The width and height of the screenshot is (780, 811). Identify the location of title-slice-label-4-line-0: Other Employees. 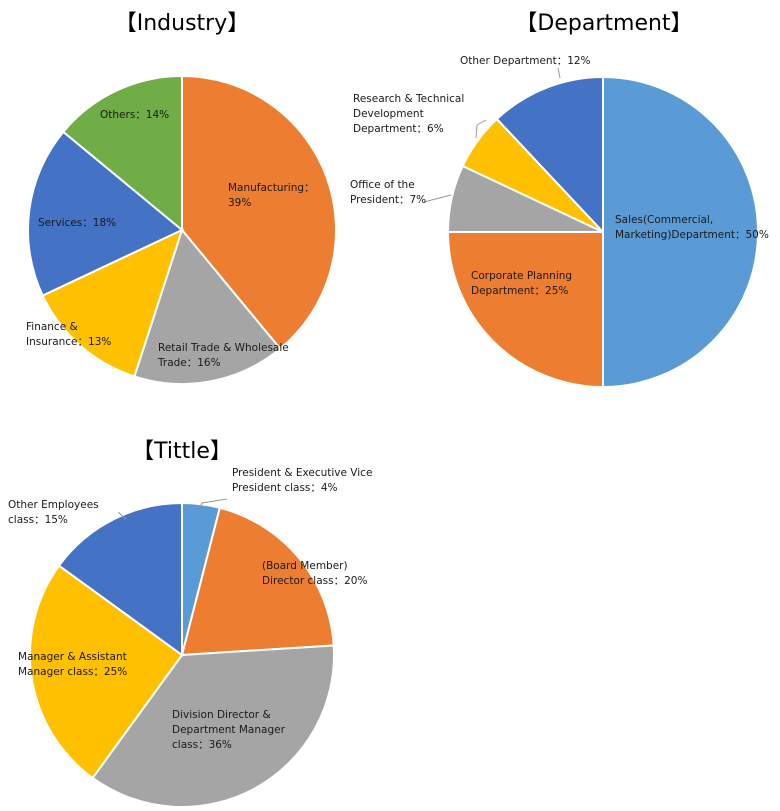
(53, 505).